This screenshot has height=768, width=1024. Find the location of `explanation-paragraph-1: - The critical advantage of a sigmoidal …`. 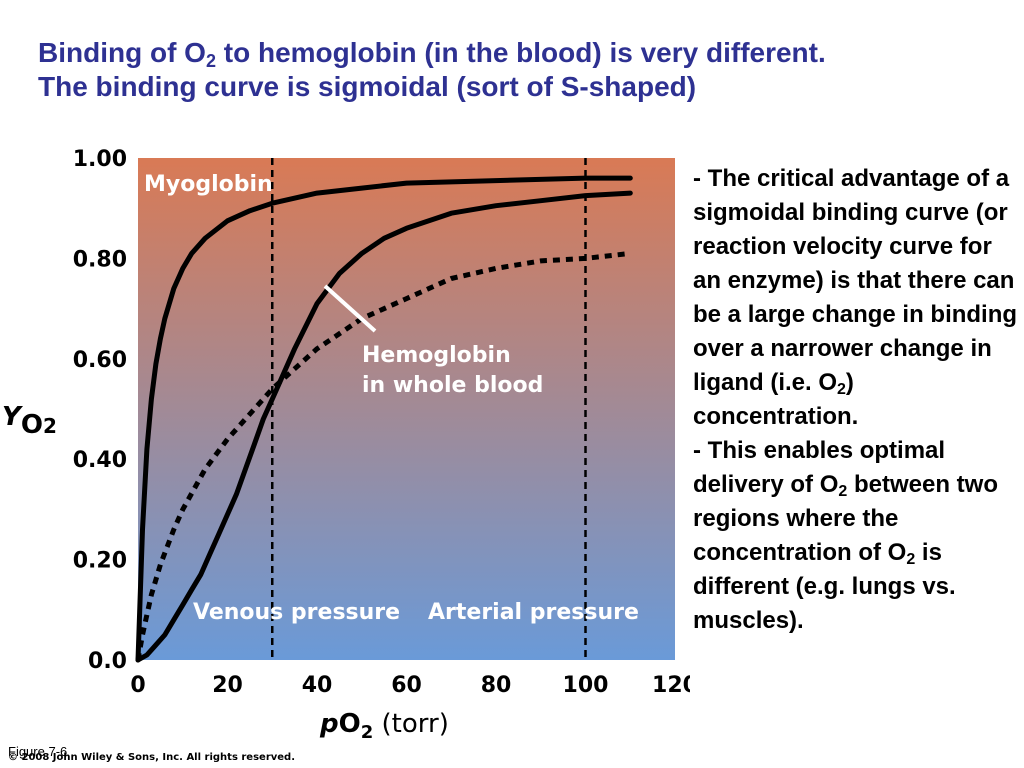

explanation-paragraph-1: - The critical advantage of a sigmoidal … is located at coordinates (855, 297).